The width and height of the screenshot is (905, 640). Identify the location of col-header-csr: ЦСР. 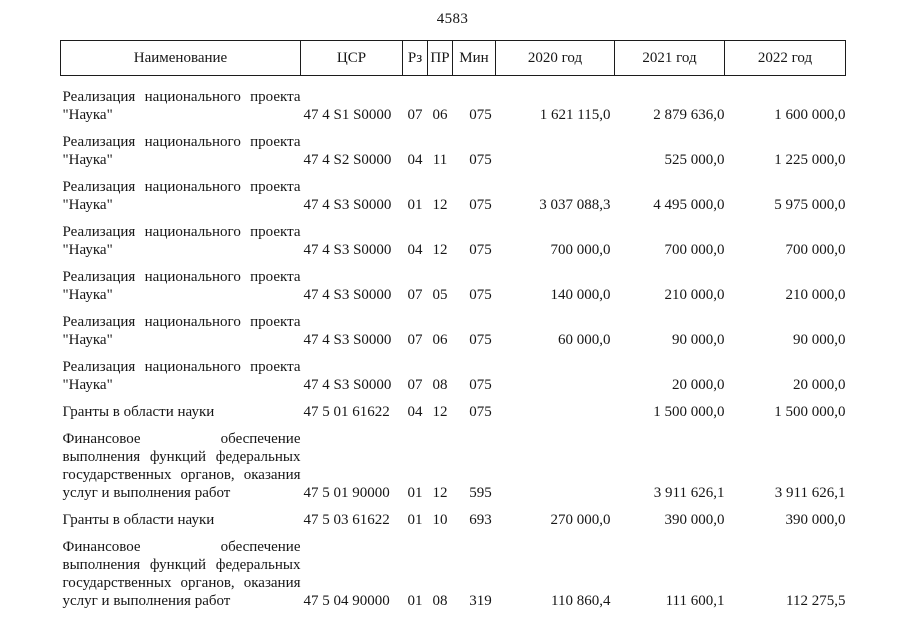
(351, 58).